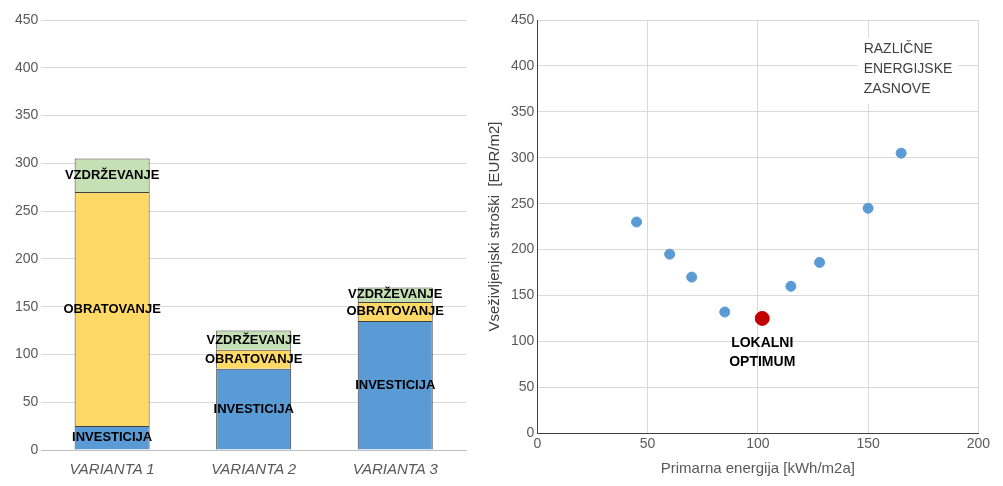  Describe the element at coordinates (254, 469) in the screenshot. I see `x-tick-label: VARIANTA 2` at that location.